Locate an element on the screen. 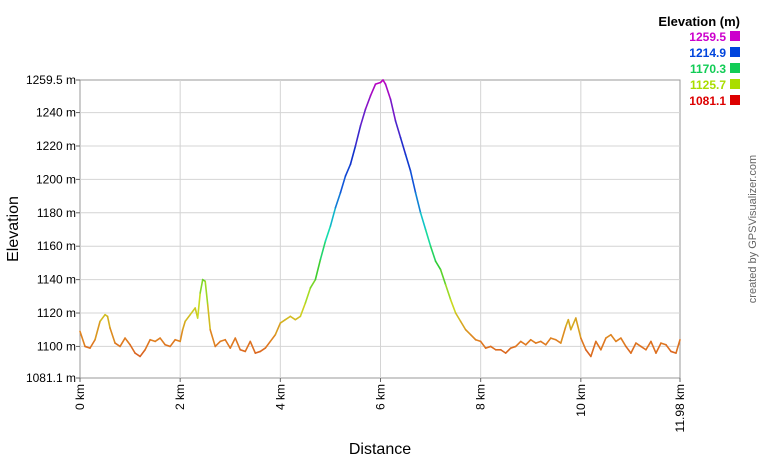  x-tick-label: 11.98 km is located at coordinates (680, 408).